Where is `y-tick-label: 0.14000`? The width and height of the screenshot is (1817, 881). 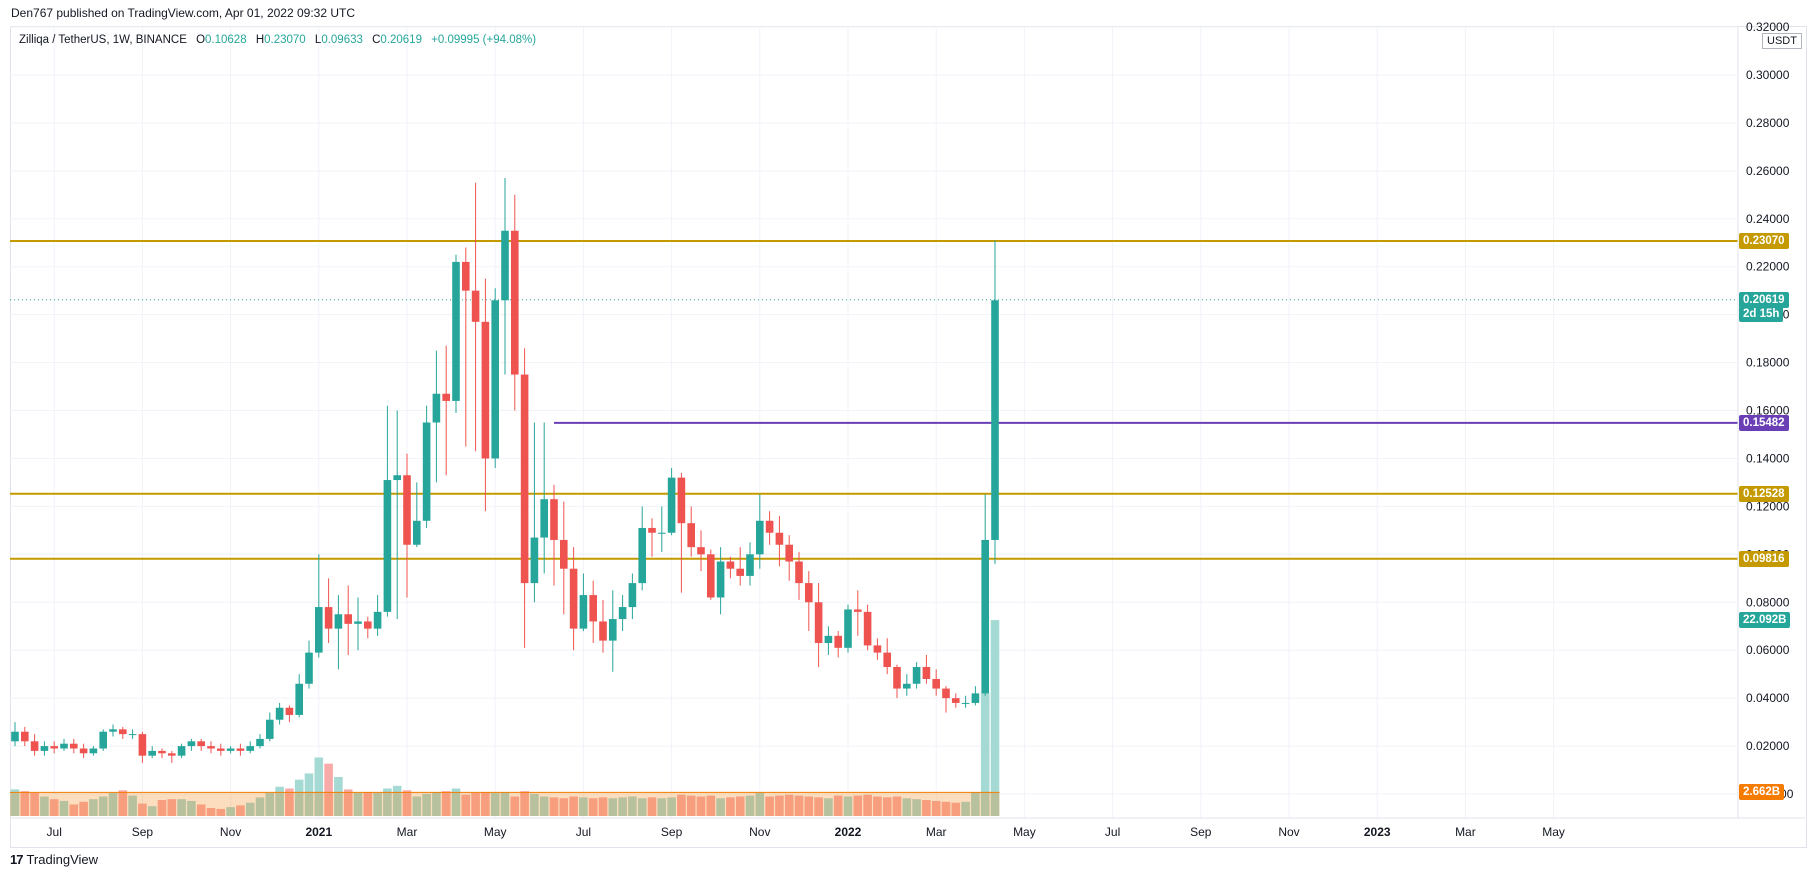
y-tick-label: 0.14000 is located at coordinates (1768, 458).